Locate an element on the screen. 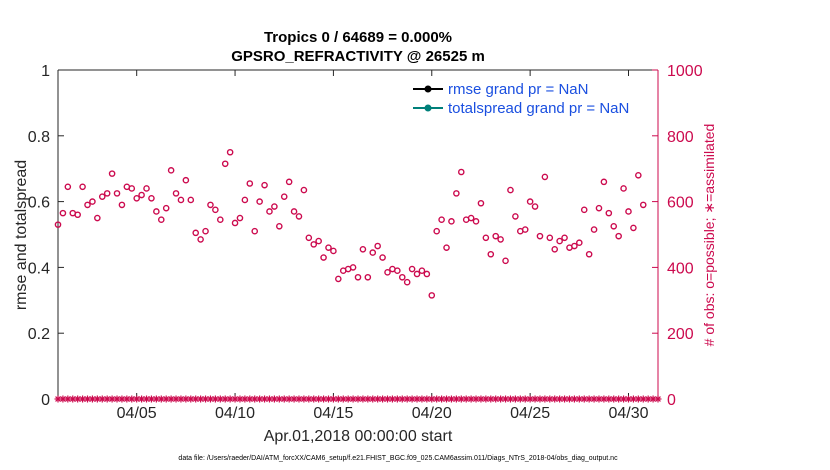 Image resolution: width=830 pixels, height=470 pixels. y-right-tick-label: 200 is located at coordinates (680, 334).